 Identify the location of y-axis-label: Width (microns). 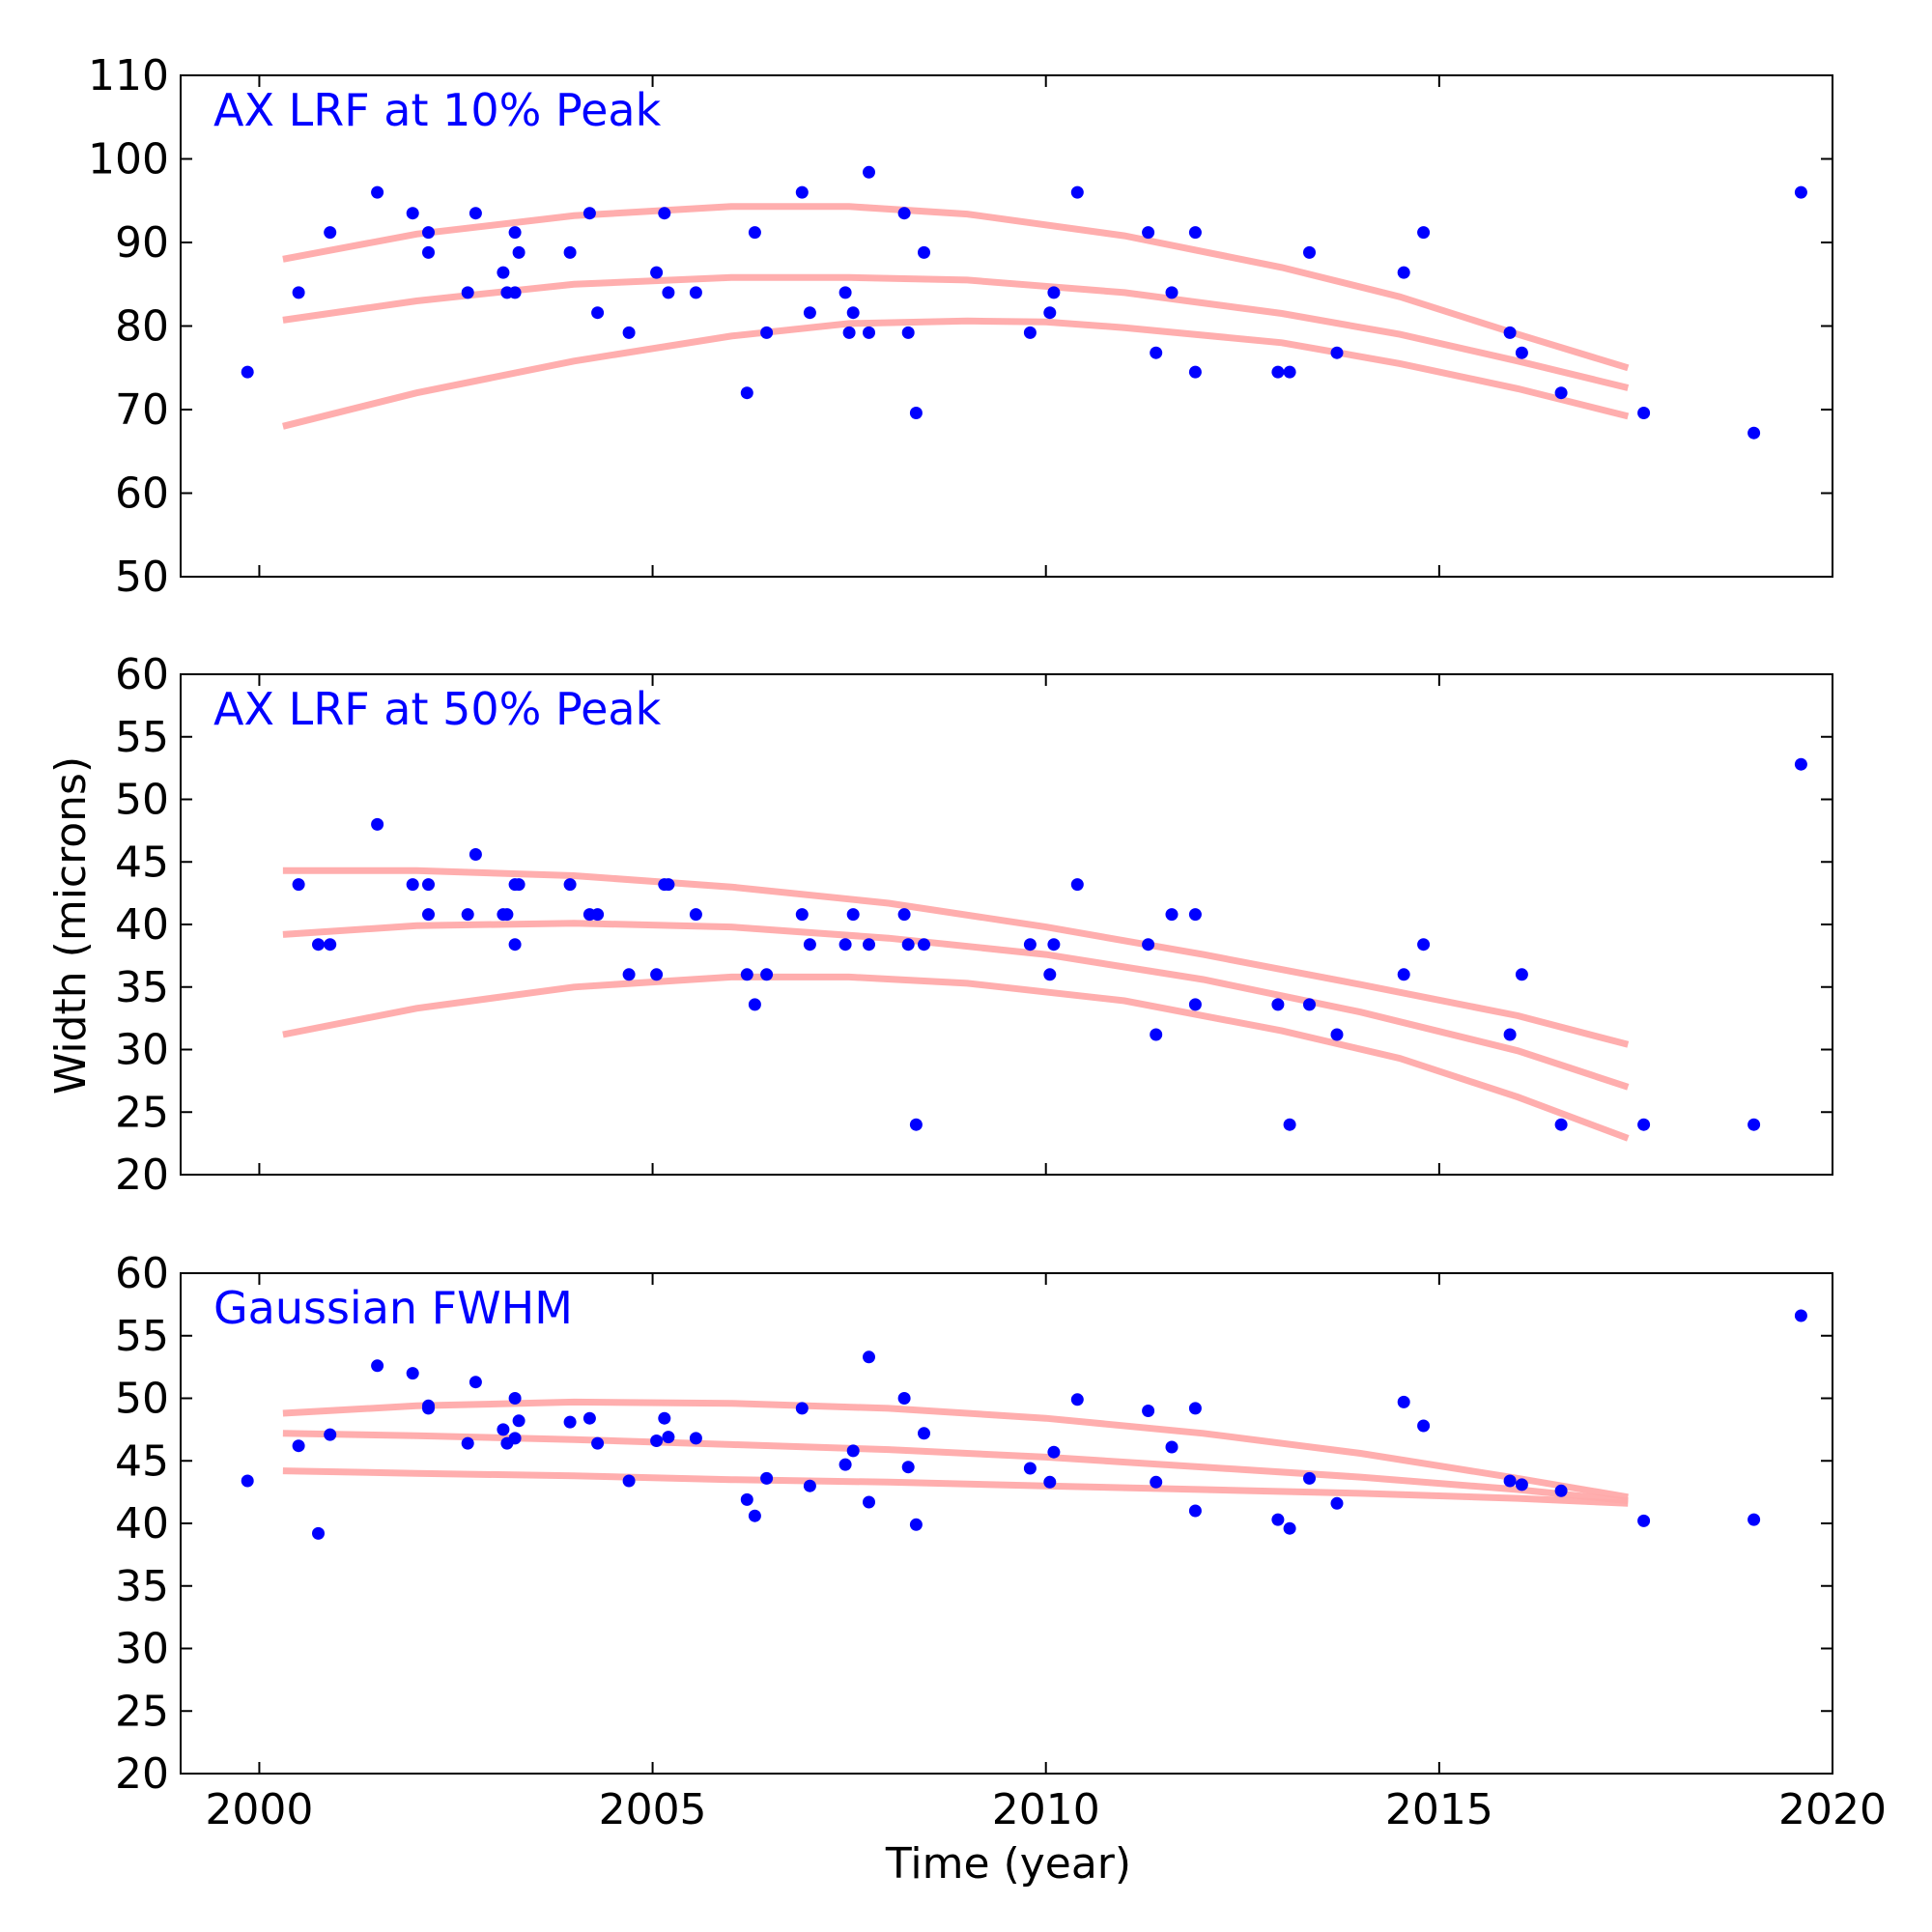
(71, 925).